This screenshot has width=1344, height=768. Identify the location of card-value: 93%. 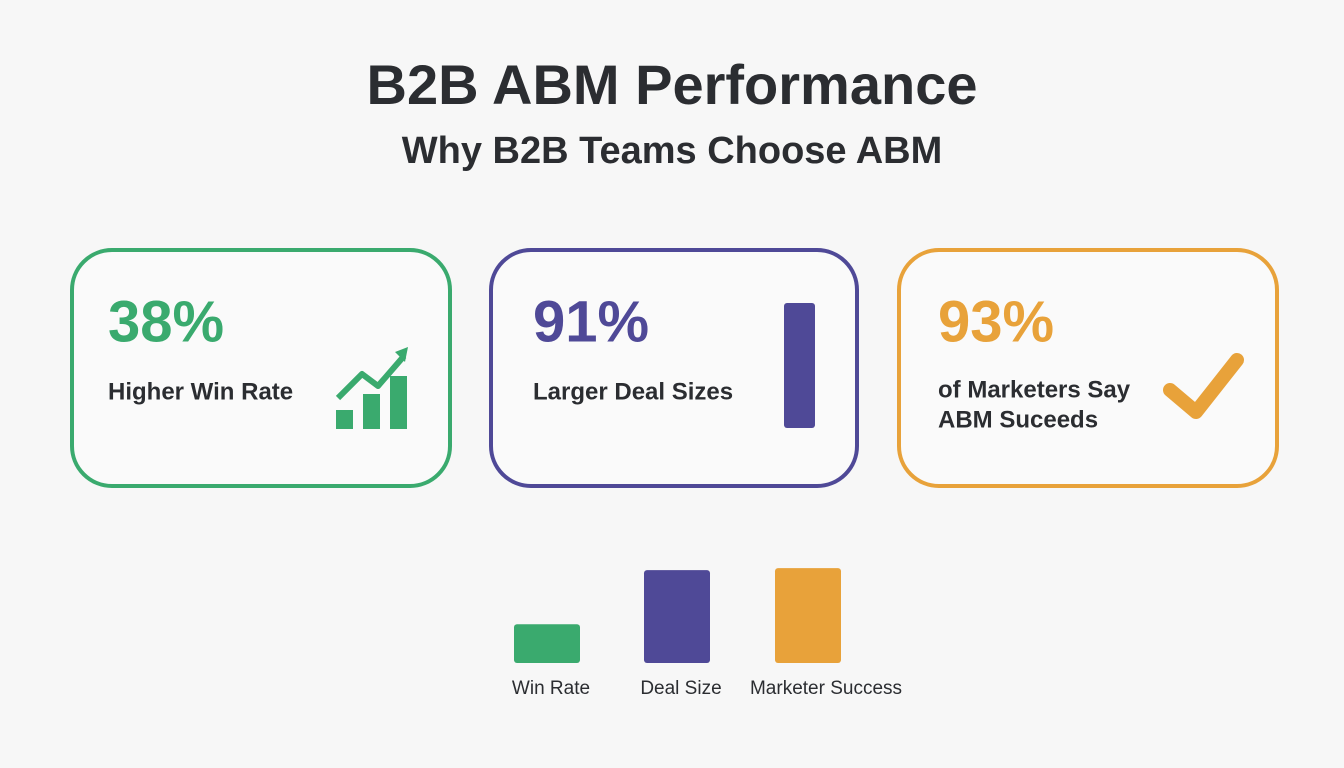
(996, 321).